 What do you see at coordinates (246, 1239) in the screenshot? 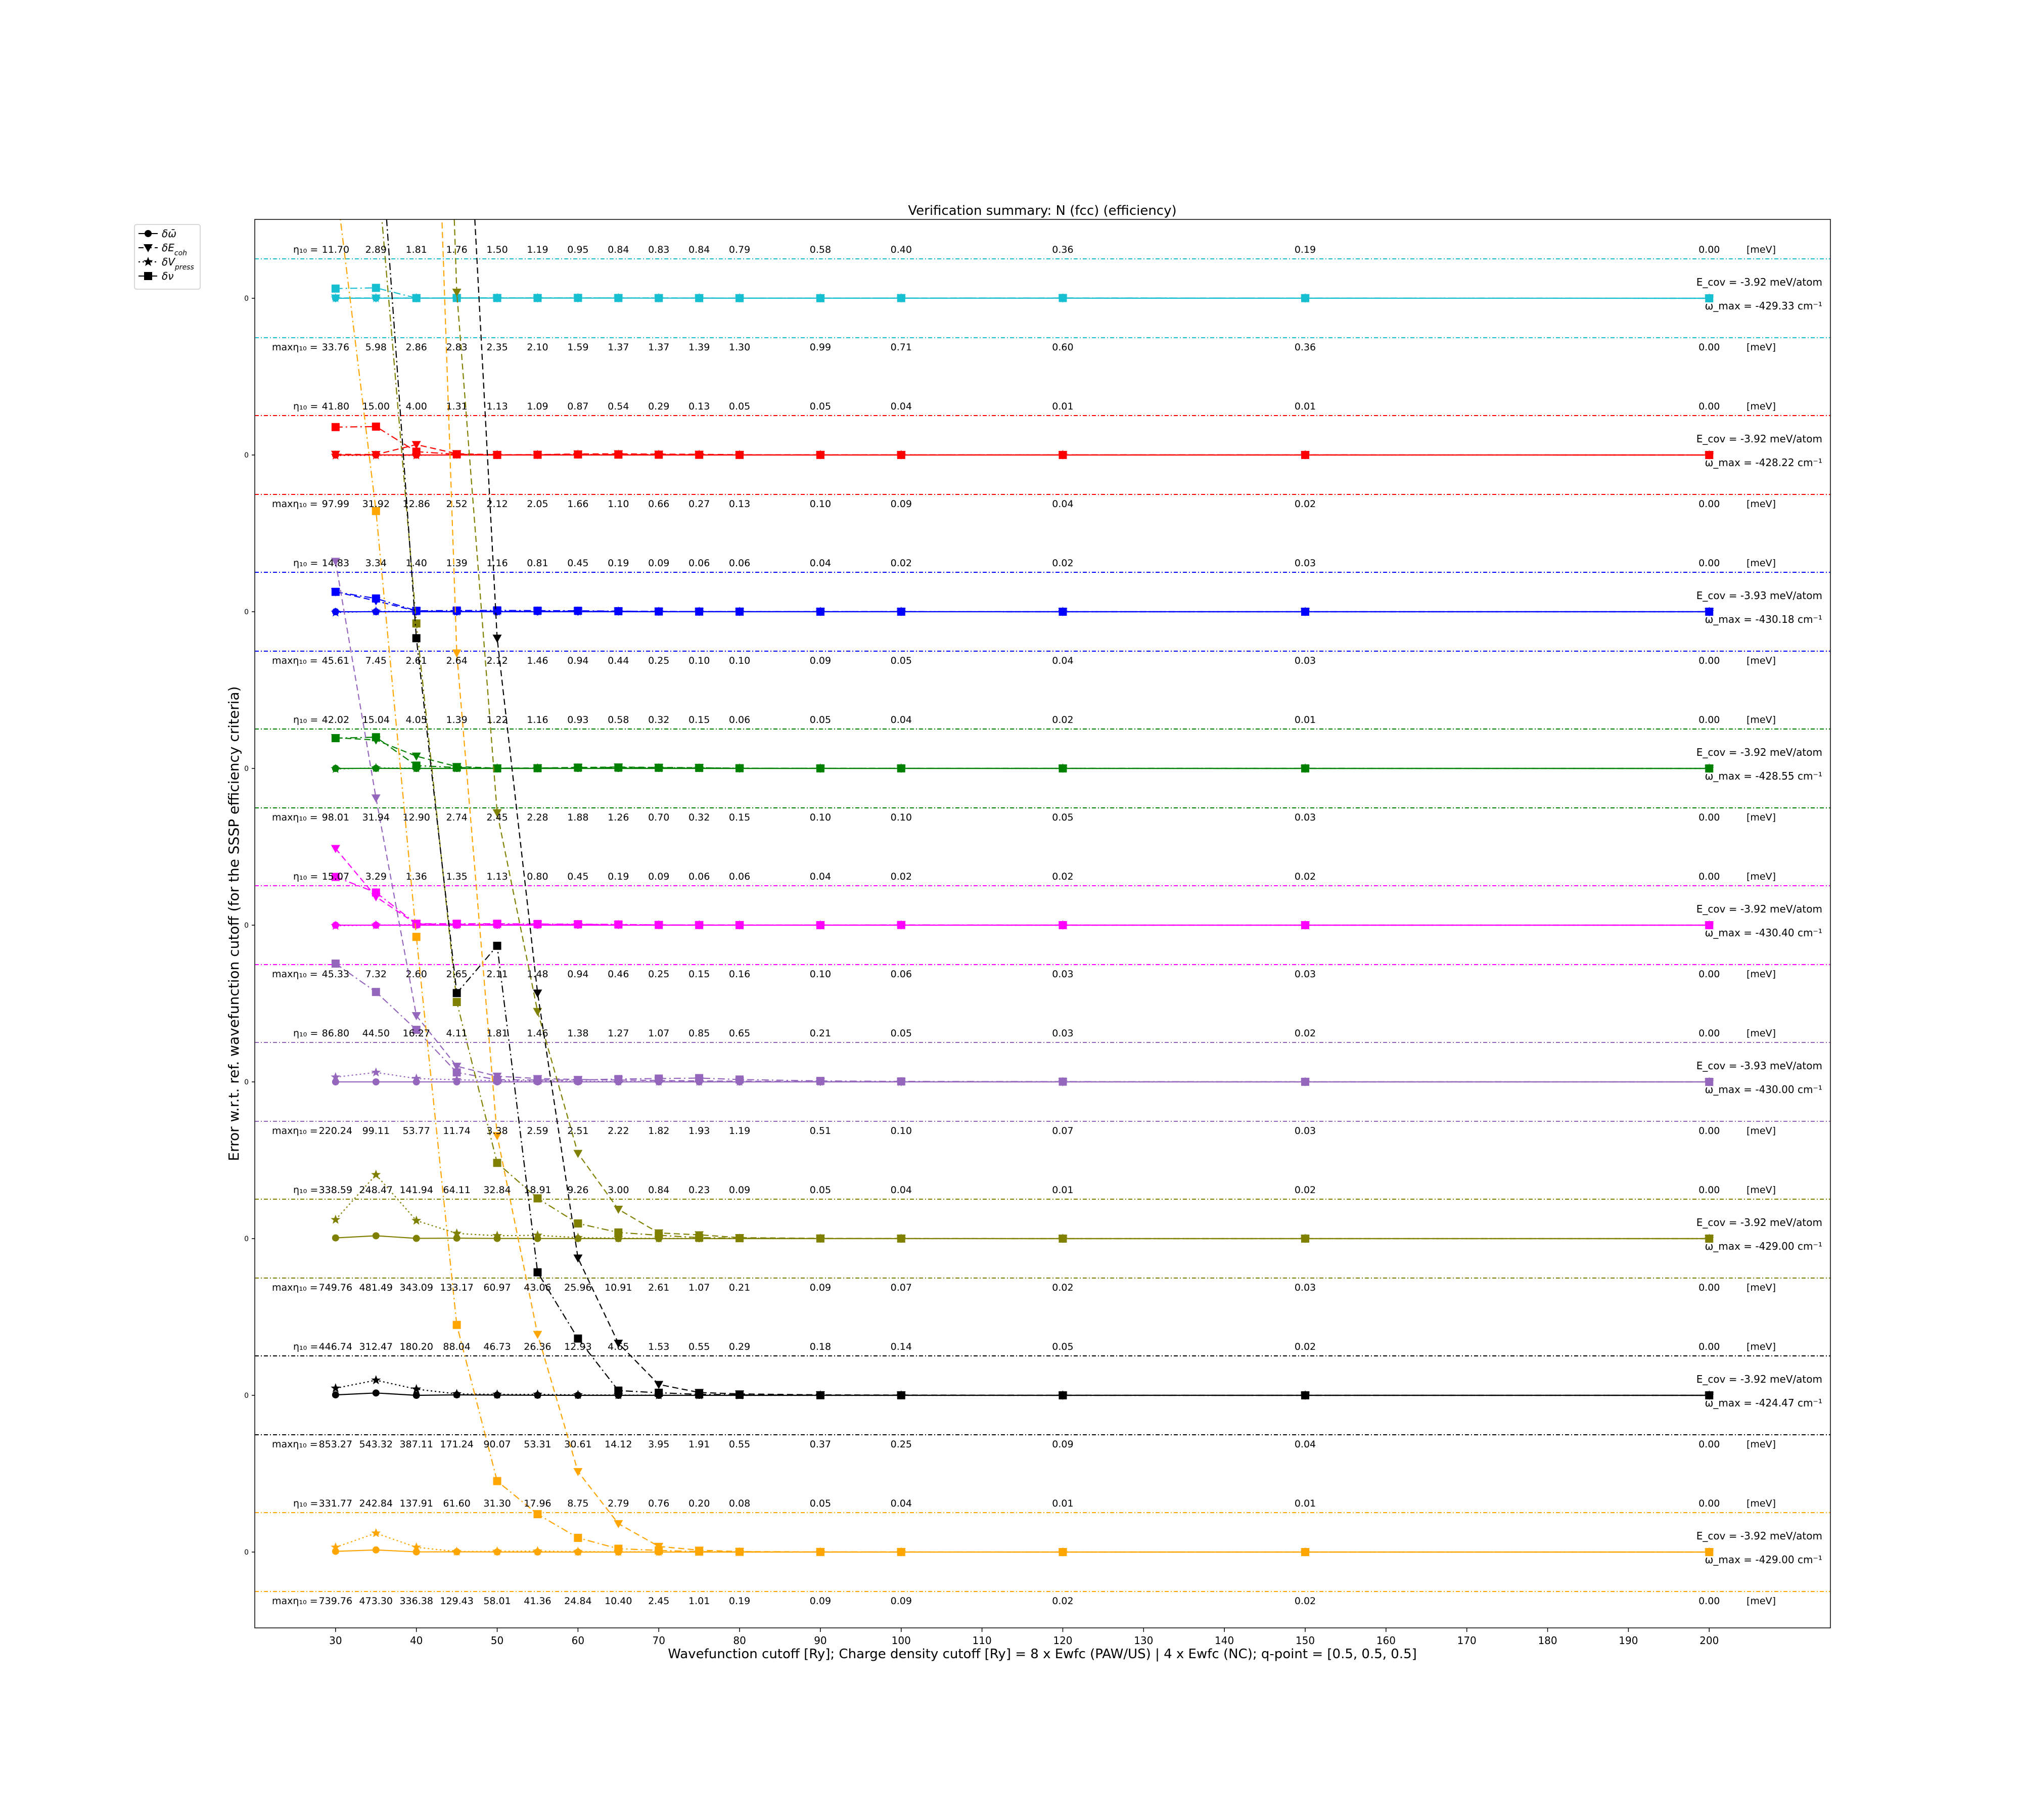
I see `y-tick-label: 0` at bounding box center [246, 1239].